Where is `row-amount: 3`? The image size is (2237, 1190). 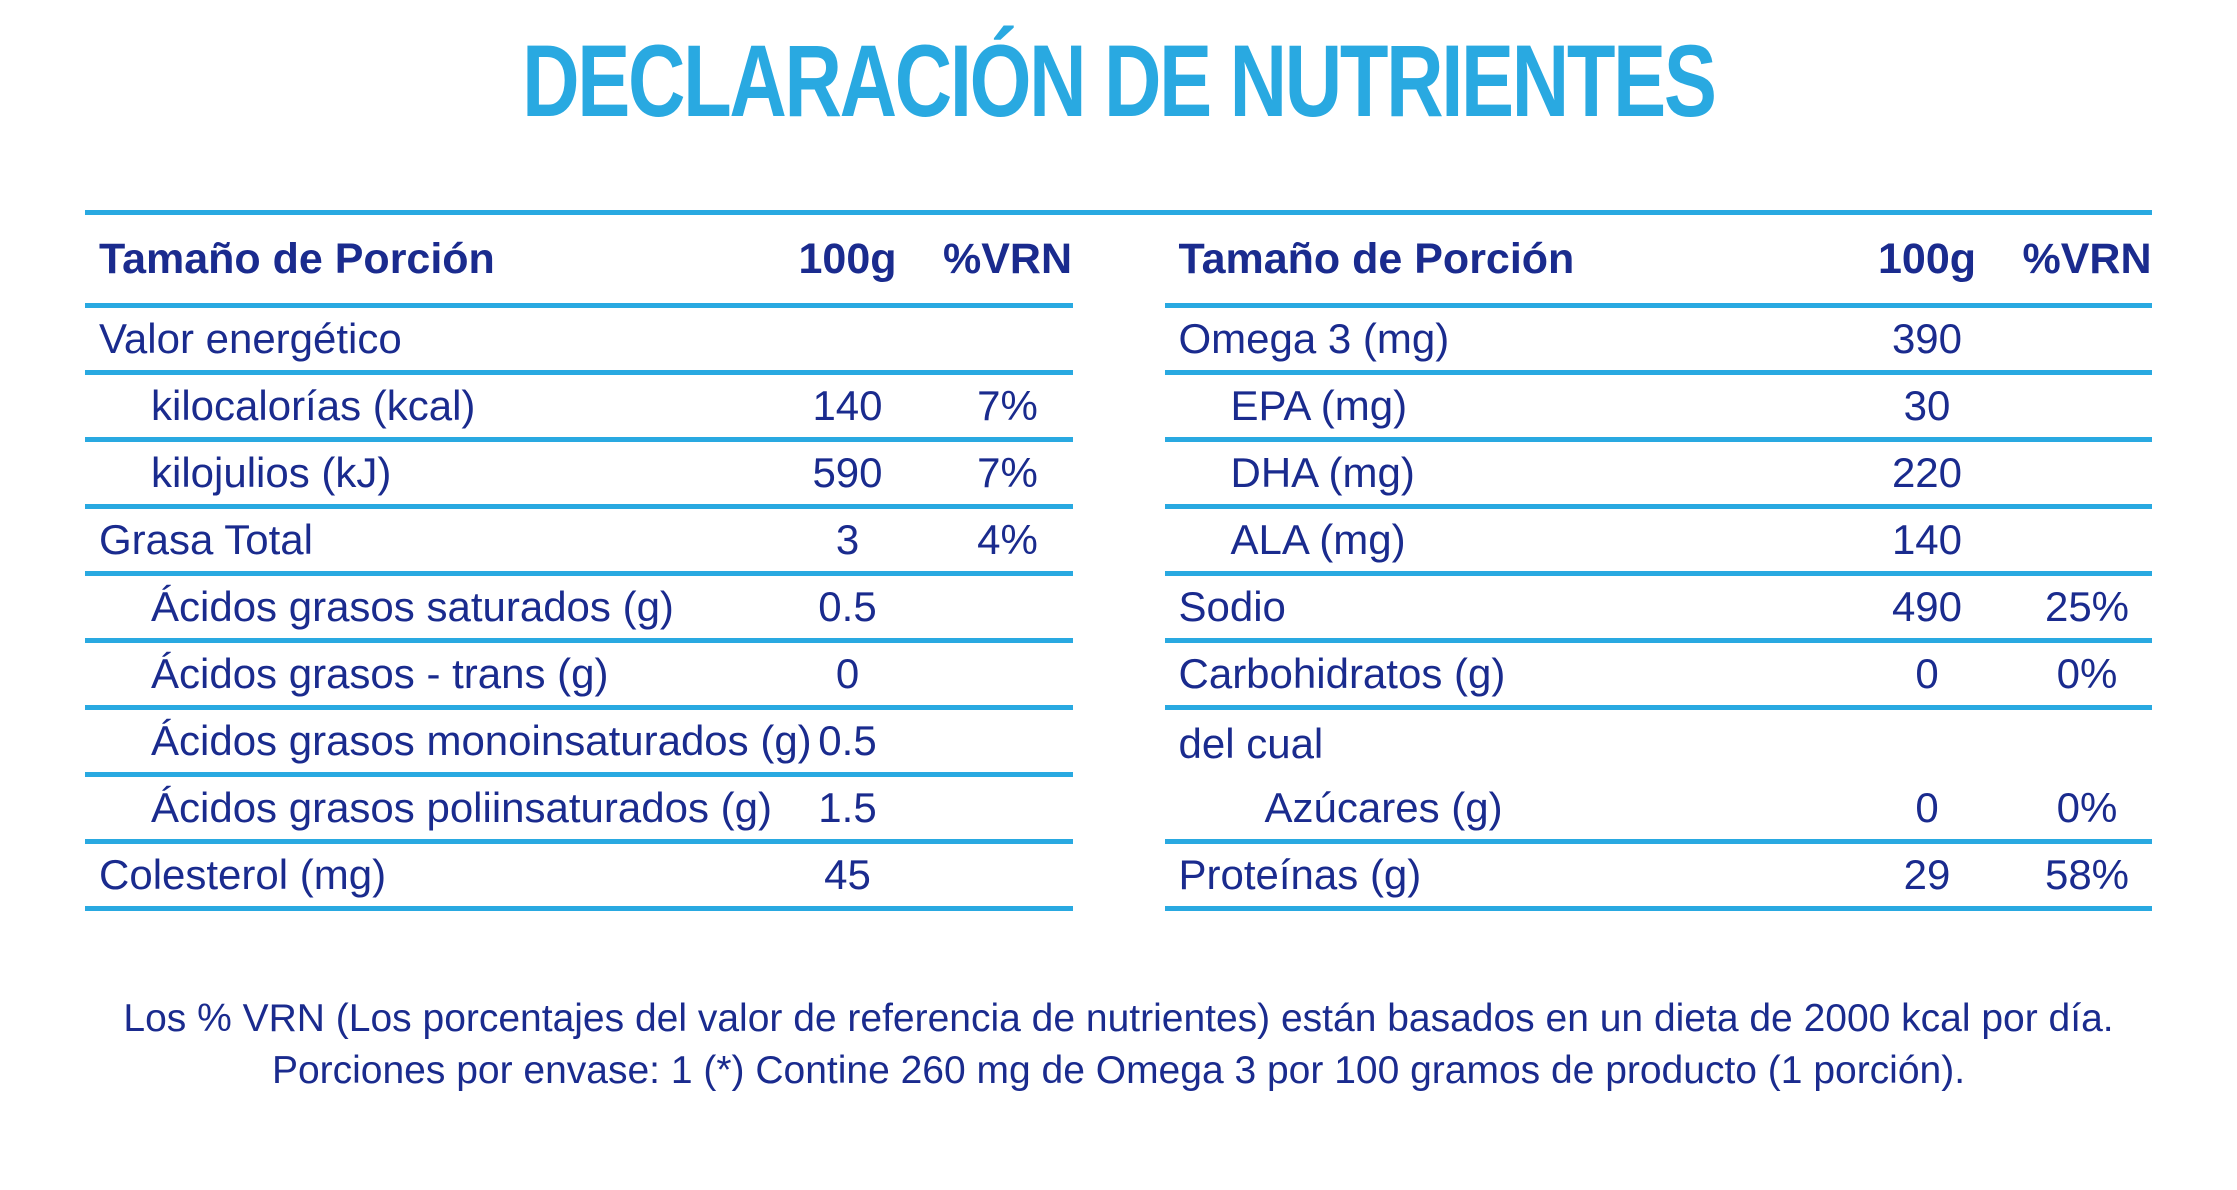 row-amount: 3 is located at coordinates (847, 539).